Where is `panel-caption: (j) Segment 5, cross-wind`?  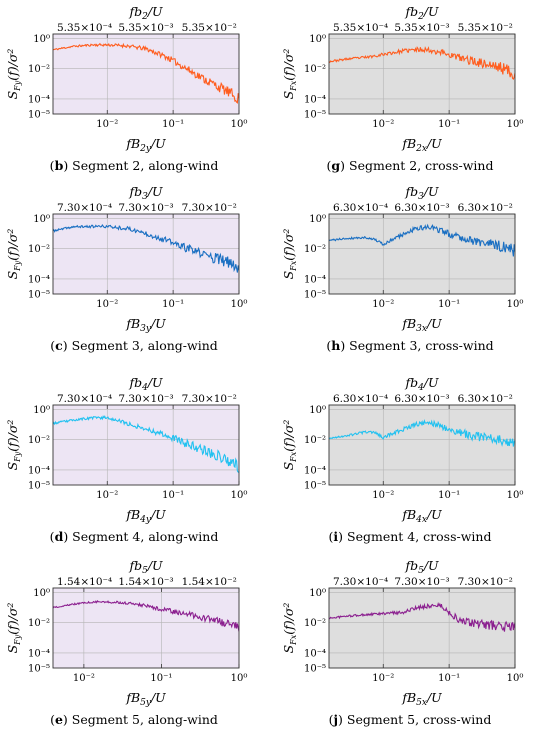 panel-caption: (j) Segment 5, cross-wind is located at coordinates (410, 719).